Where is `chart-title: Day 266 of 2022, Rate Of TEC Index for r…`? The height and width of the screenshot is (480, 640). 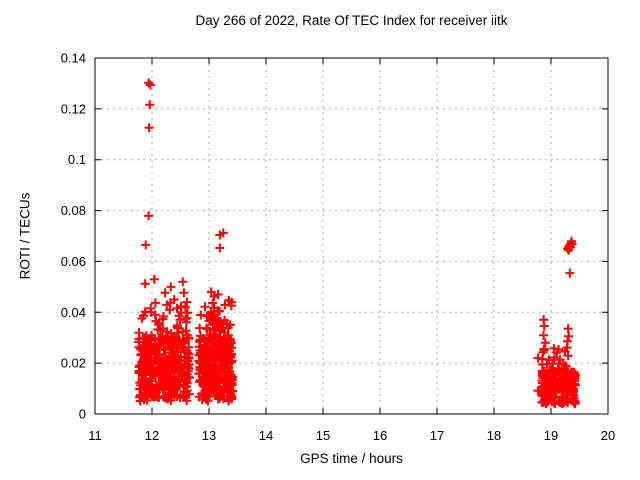 chart-title: Day 266 of 2022, Rate Of TEC Index for r… is located at coordinates (351, 20).